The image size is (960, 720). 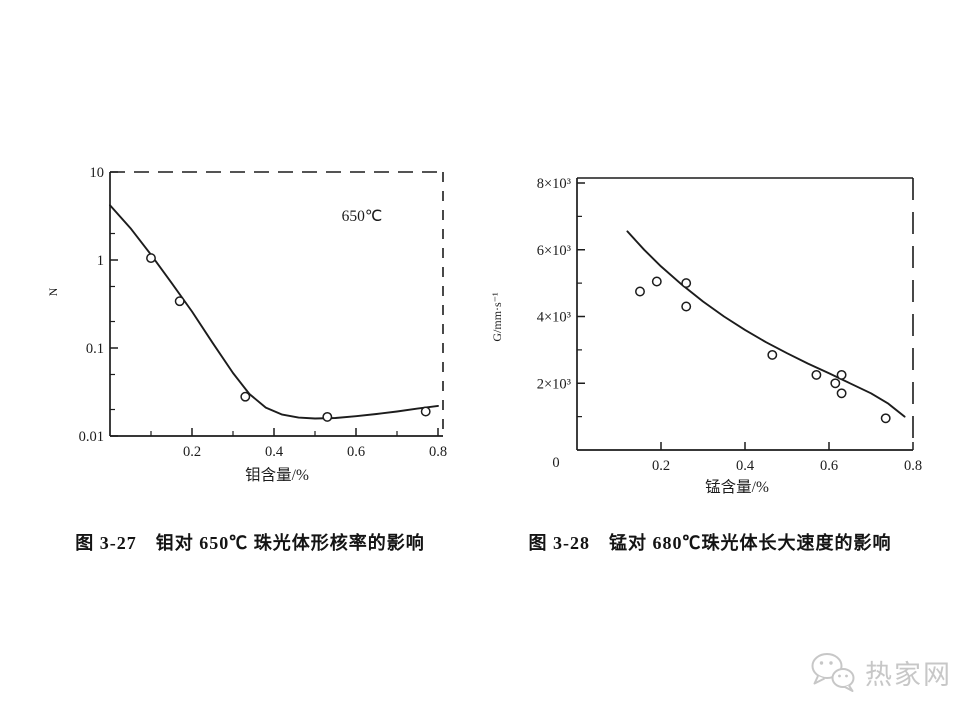 What do you see at coordinates (100, 261) in the screenshot?
I see `y-tick-label: 1` at bounding box center [100, 261].